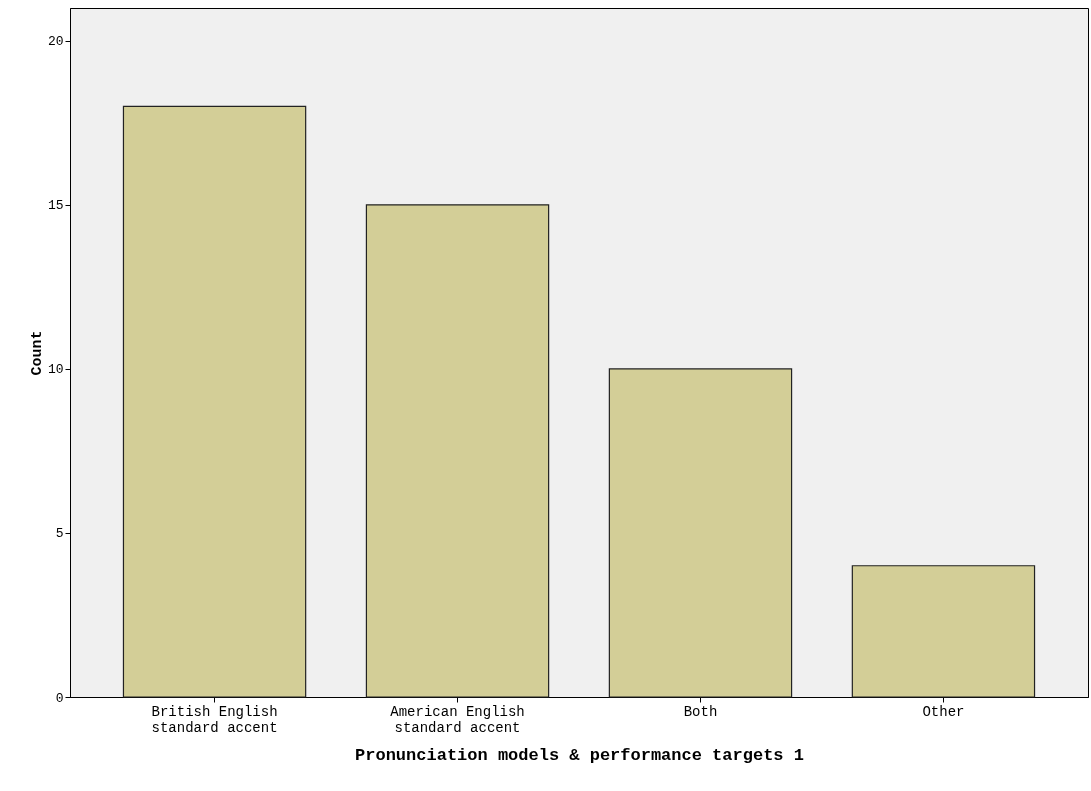  I want to click on x-tick-label: British English standard accent, so click(214, 719).